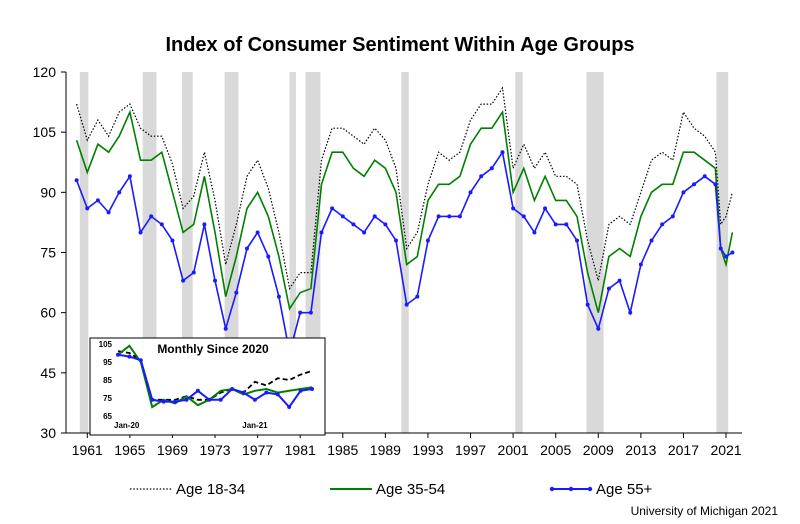 This screenshot has width=800, height=524. Describe the element at coordinates (257, 450) in the screenshot. I see `x-tick-label: 1977` at that location.